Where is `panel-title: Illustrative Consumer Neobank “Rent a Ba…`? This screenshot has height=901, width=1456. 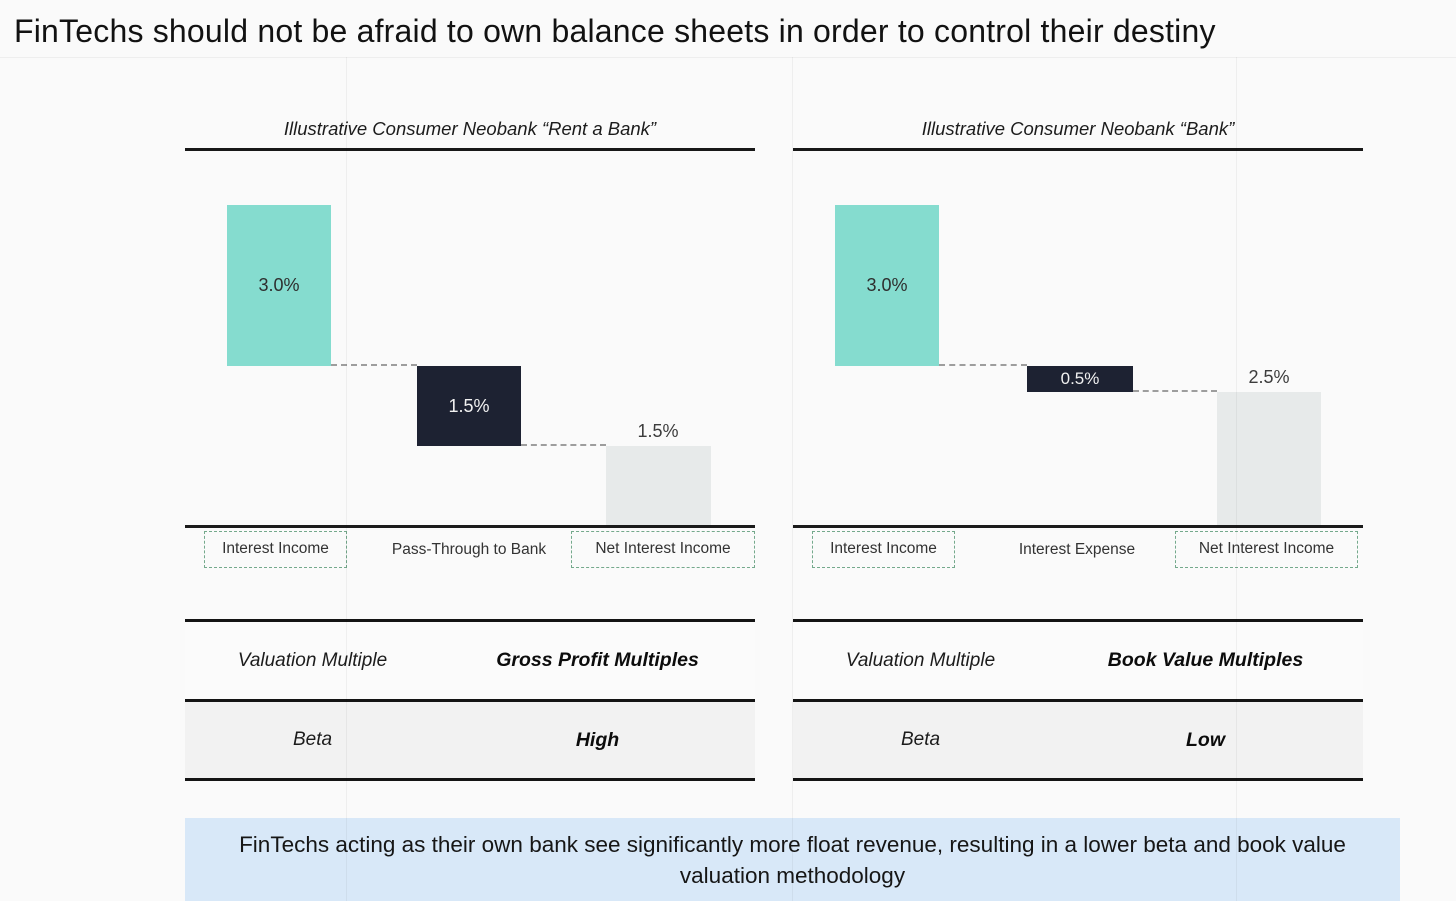 panel-title: Illustrative Consumer Neobank “Rent a Ba… is located at coordinates (470, 128).